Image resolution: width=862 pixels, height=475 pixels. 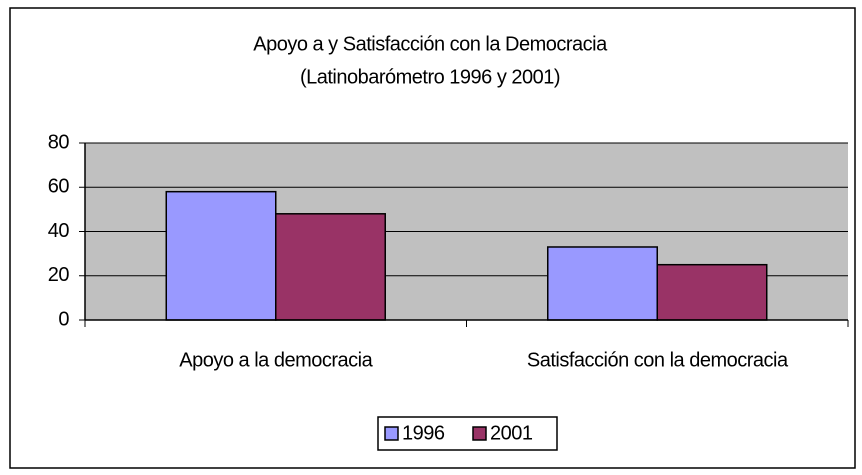 I want to click on legend-label: 2001, so click(x=511, y=433).